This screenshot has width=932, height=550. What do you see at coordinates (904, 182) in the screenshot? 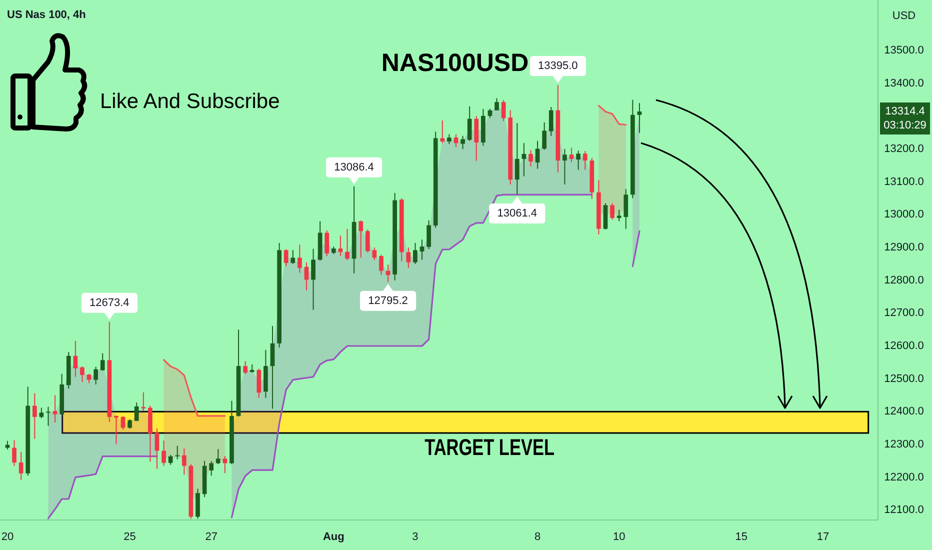
I see `y-tick-label: 13100.0` at bounding box center [904, 182].